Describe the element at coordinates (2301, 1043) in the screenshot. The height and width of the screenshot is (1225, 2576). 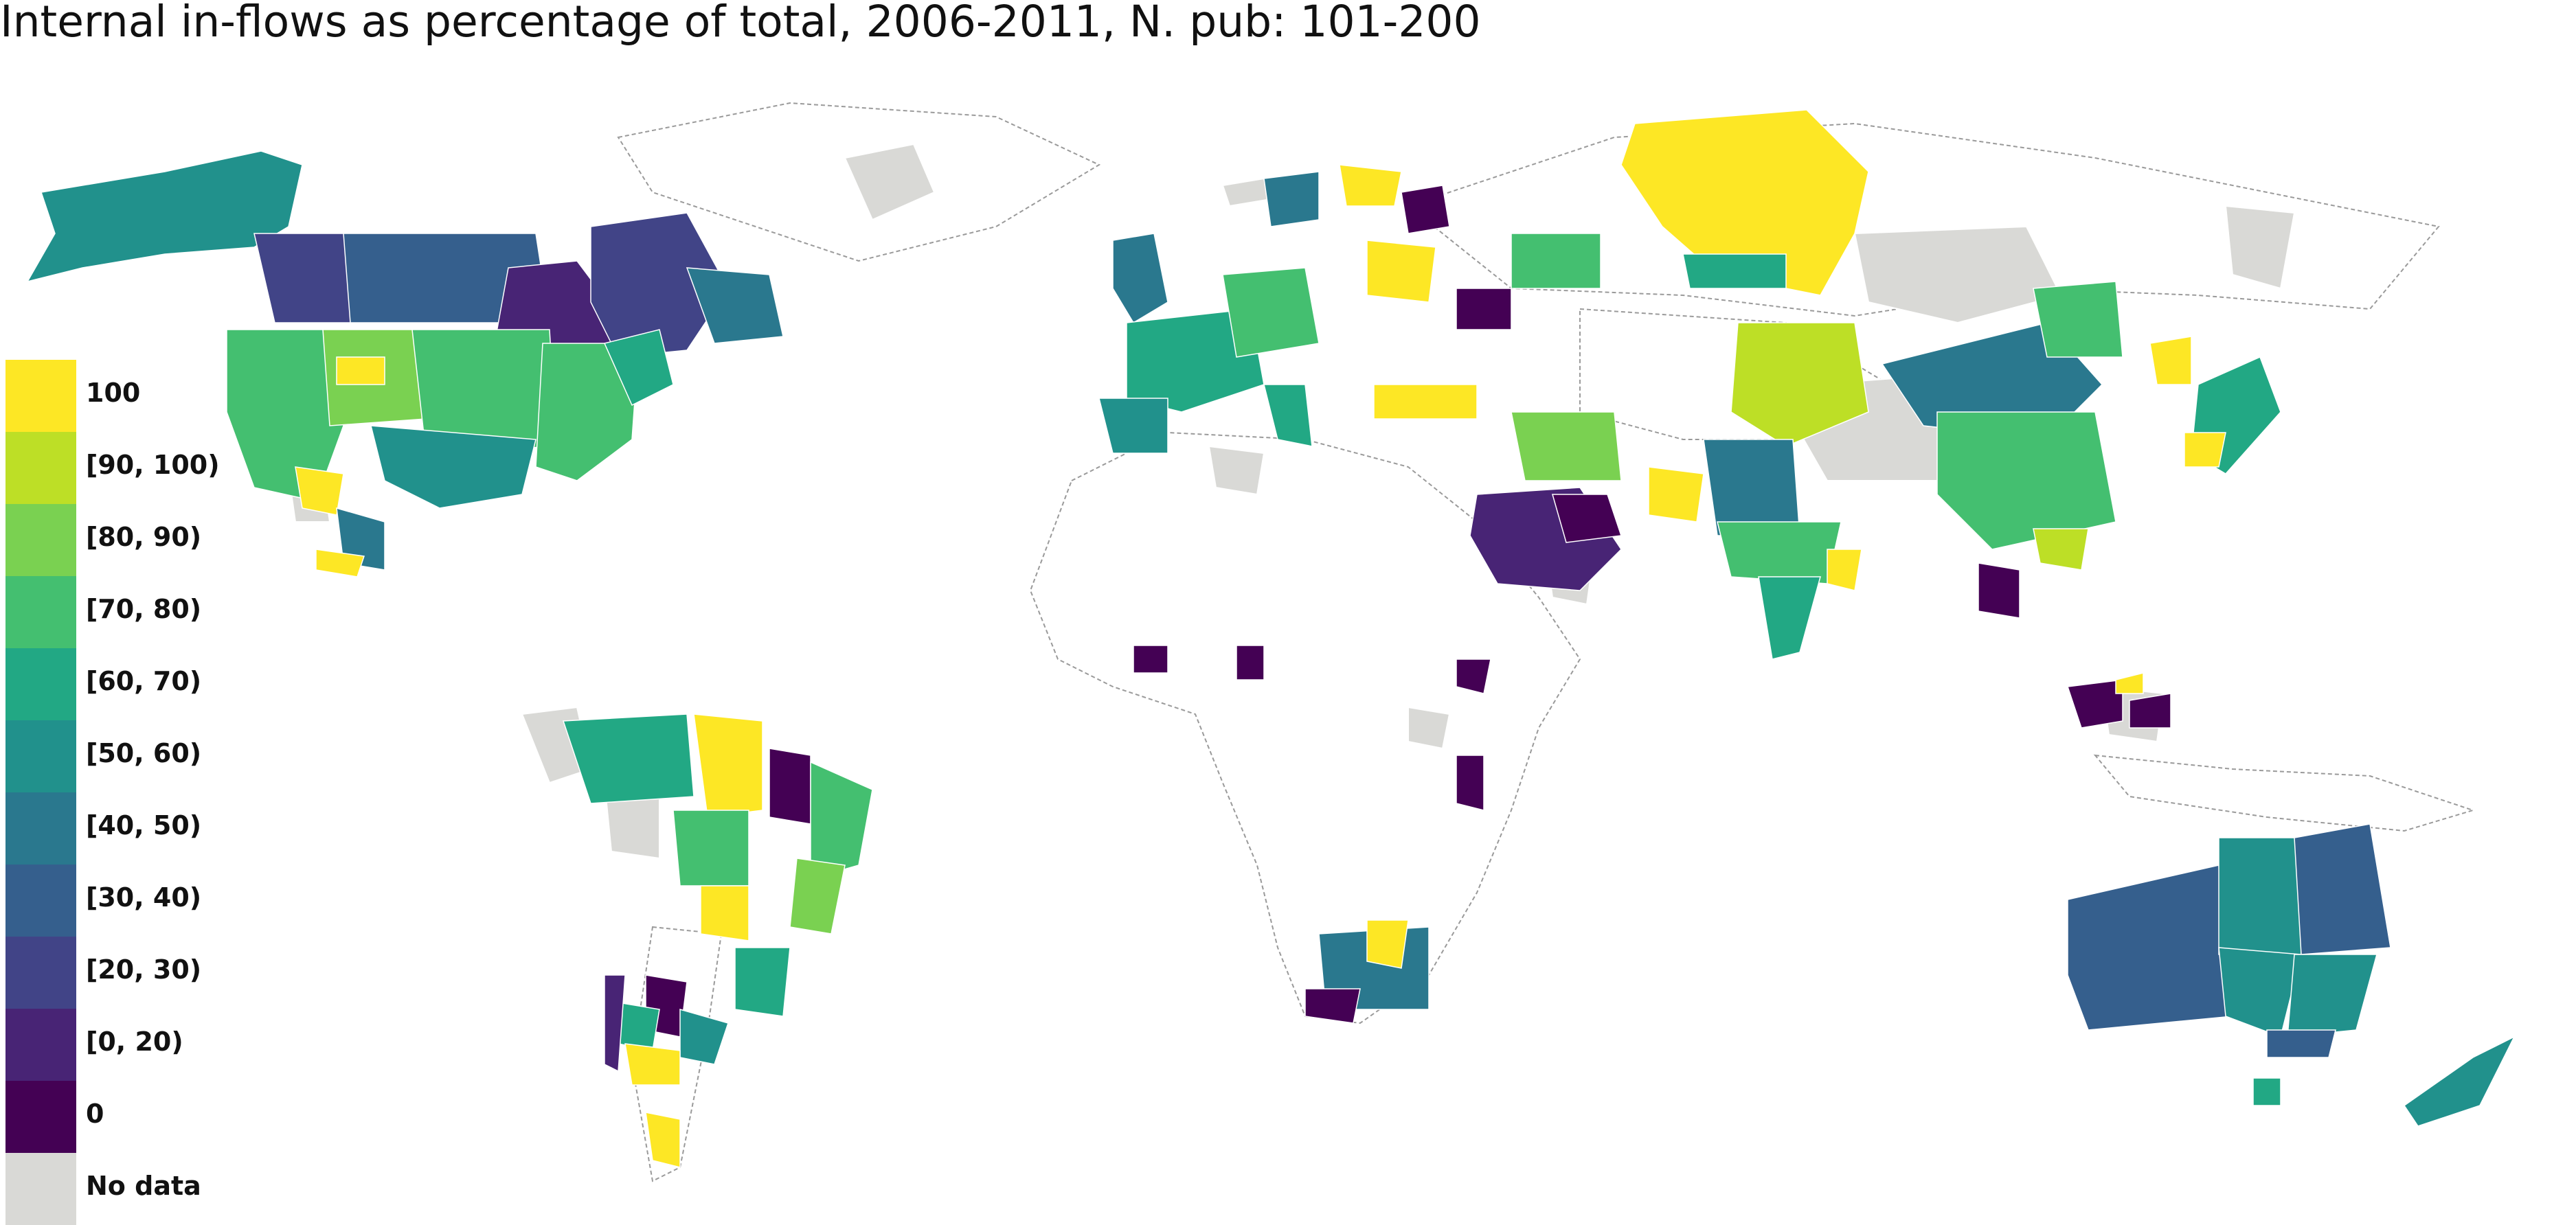
I see `region-victoria` at that location.